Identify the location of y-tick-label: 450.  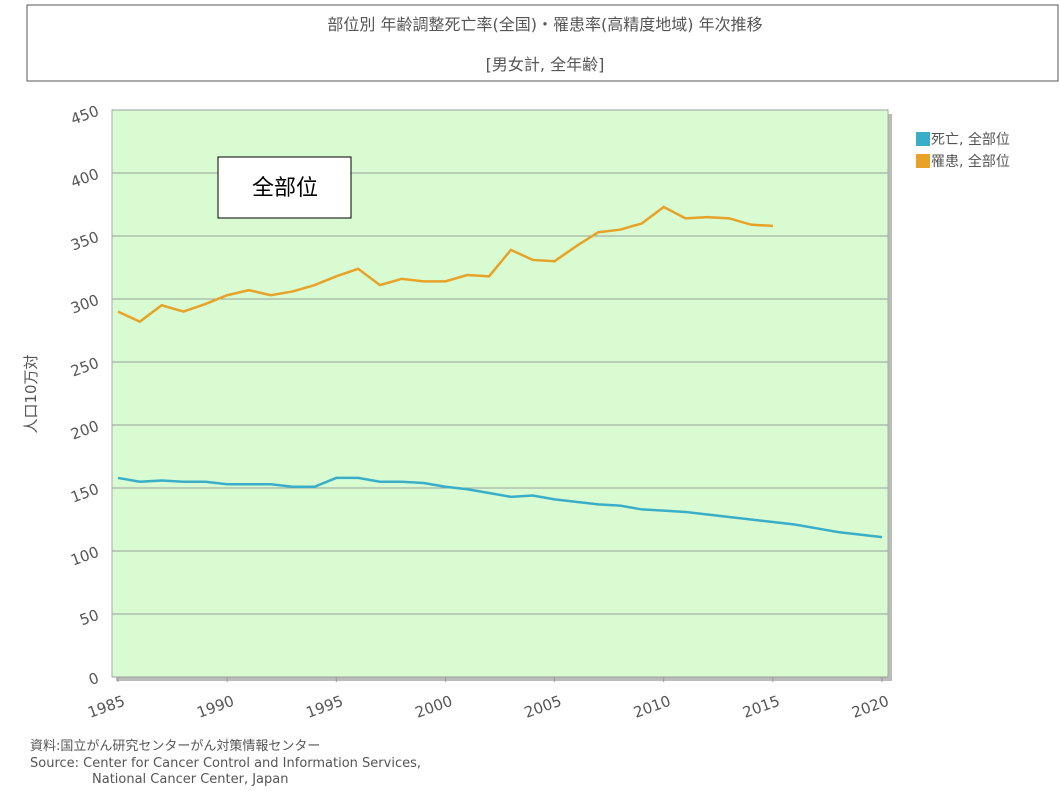
(84, 115).